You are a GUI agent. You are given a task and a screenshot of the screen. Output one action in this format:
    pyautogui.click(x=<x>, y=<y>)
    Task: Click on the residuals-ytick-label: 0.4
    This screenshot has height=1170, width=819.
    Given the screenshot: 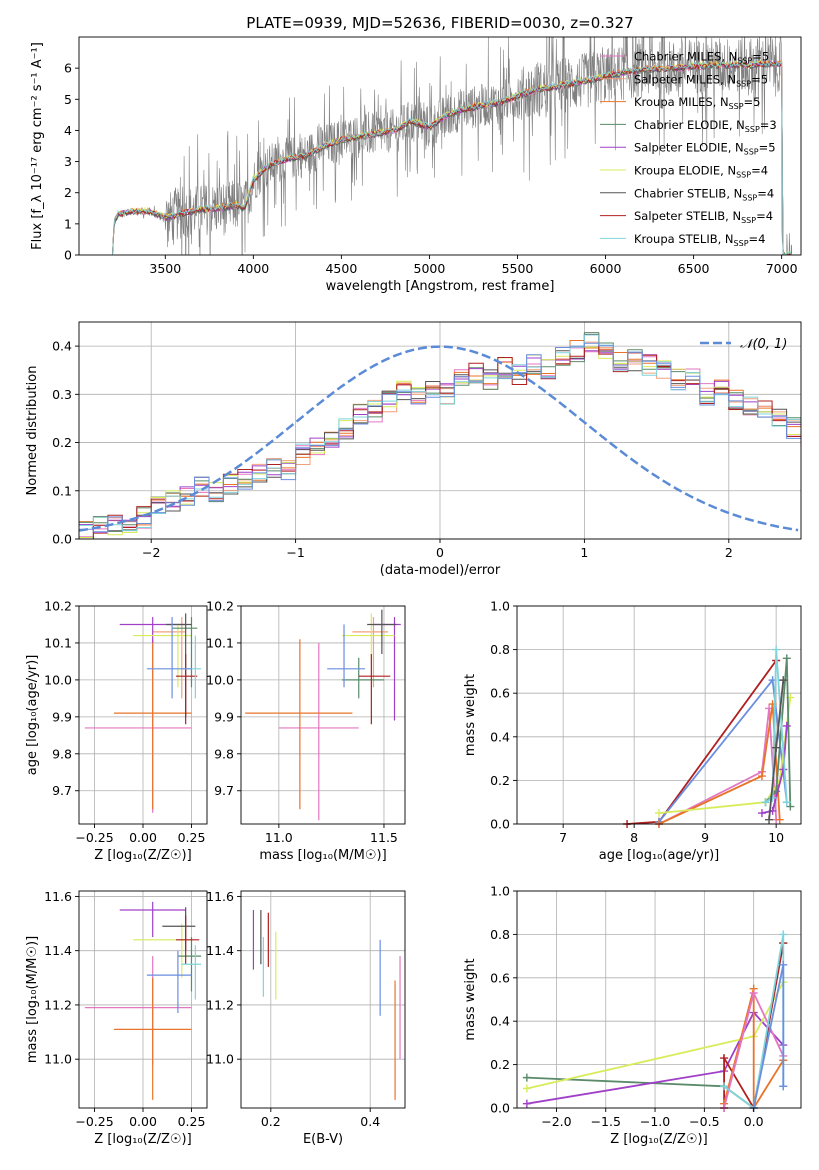 What is the action you would take?
    pyautogui.click(x=62, y=346)
    